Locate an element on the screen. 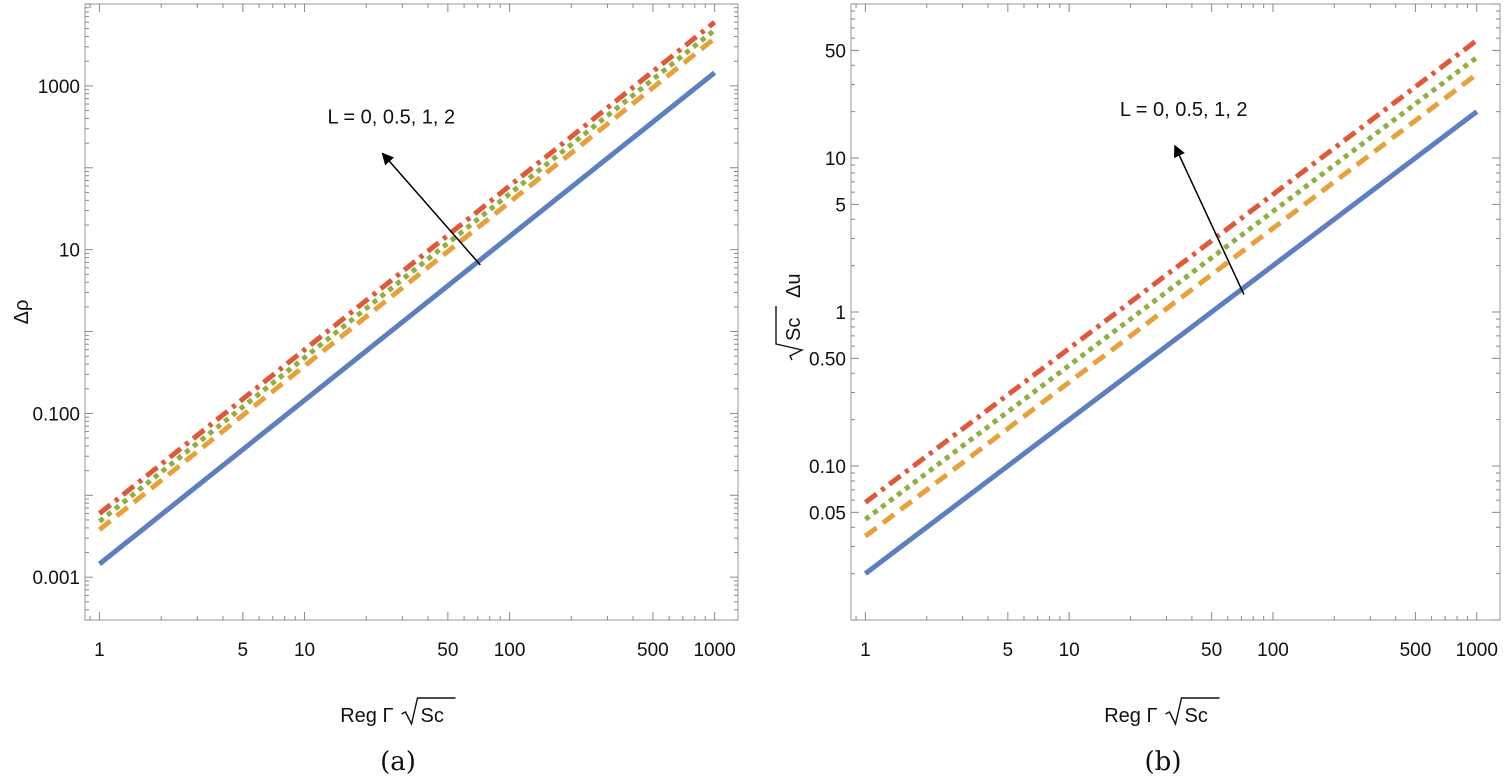 This screenshot has width=1505, height=783. y-tick-label: 50 is located at coordinates (835, 51).